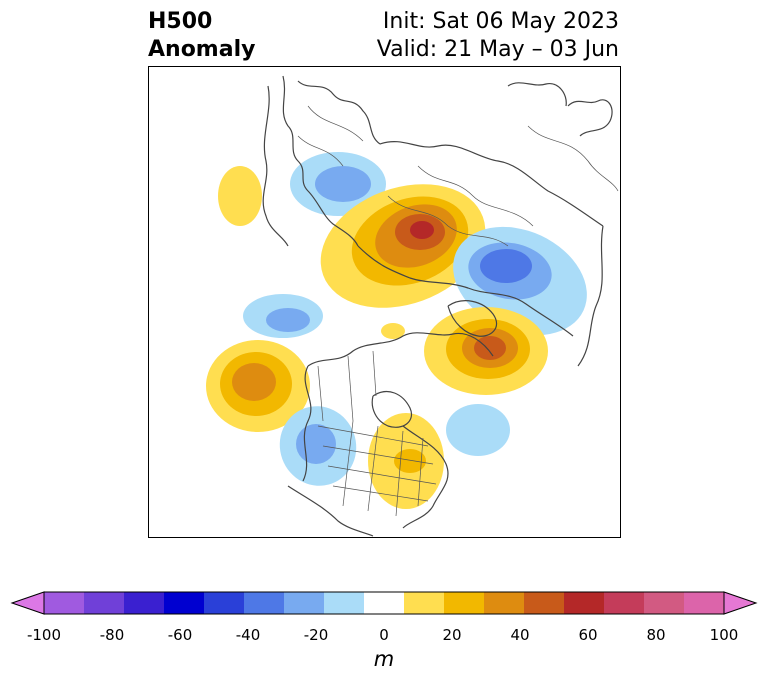  Describe the element at coordinates (112, 635) in the screenshot. I see `colorbar-tick-label: -80` at that location.